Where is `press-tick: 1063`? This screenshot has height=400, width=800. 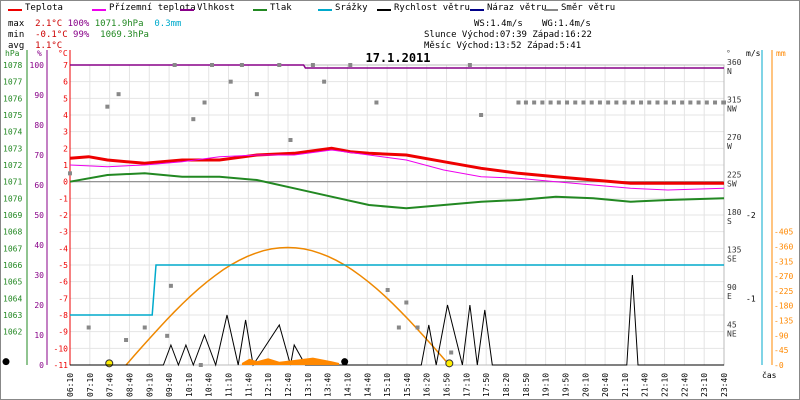 press-tick: 1063 is located at coordinates (12, 315).